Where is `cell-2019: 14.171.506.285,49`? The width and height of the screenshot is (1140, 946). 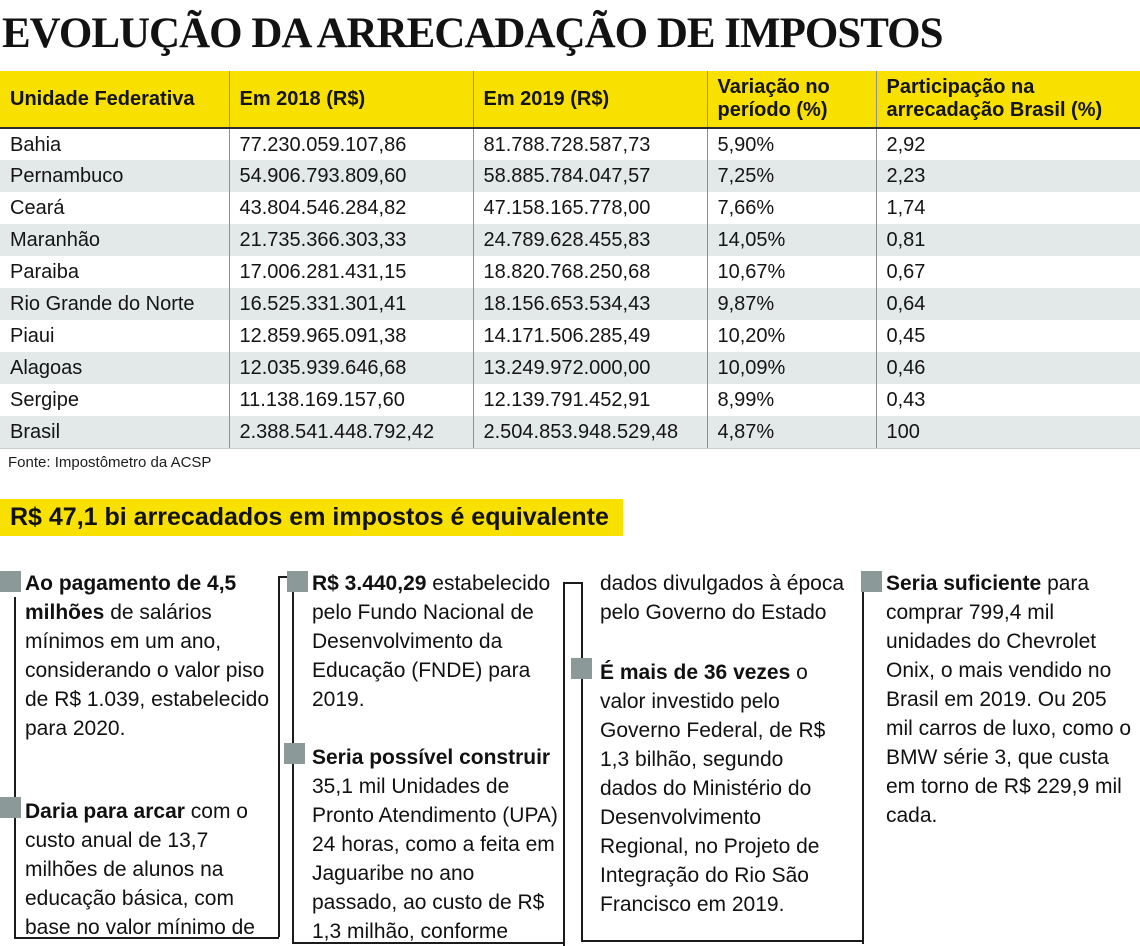 cell-2019: 14.171.506.285,49 is located at coordinates (589, 336).